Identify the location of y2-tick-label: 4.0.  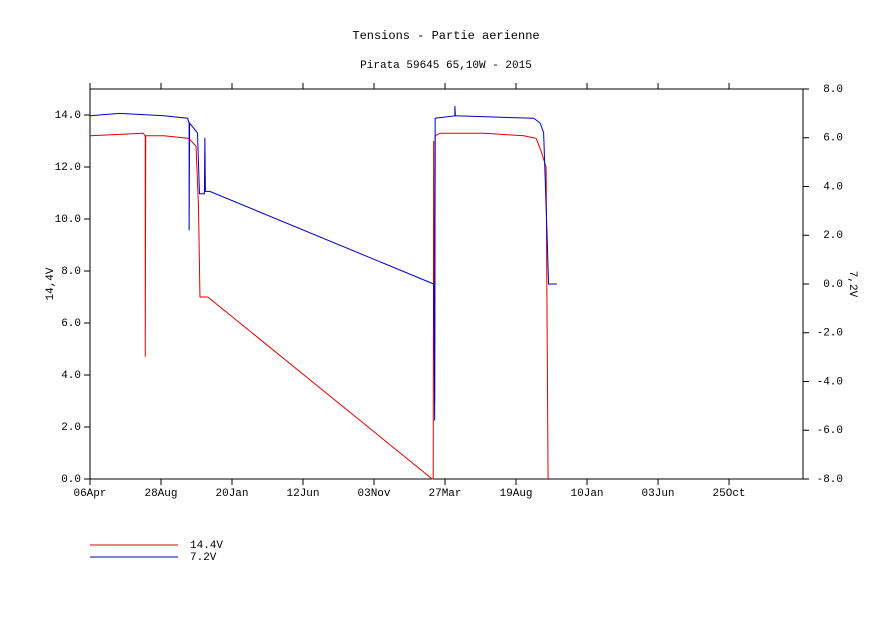
(833, 187).